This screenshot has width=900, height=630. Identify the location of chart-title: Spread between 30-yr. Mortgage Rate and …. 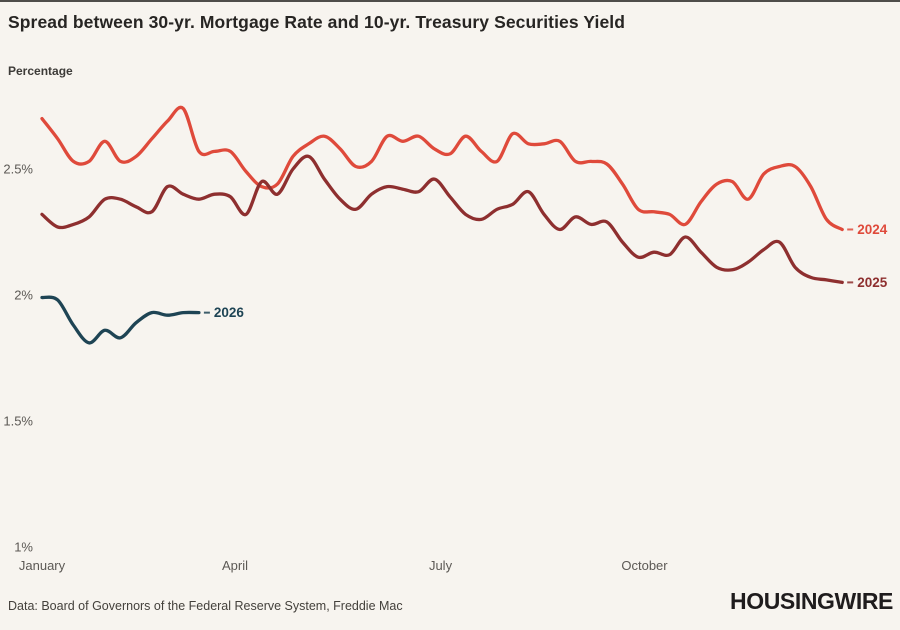
(317, 22).